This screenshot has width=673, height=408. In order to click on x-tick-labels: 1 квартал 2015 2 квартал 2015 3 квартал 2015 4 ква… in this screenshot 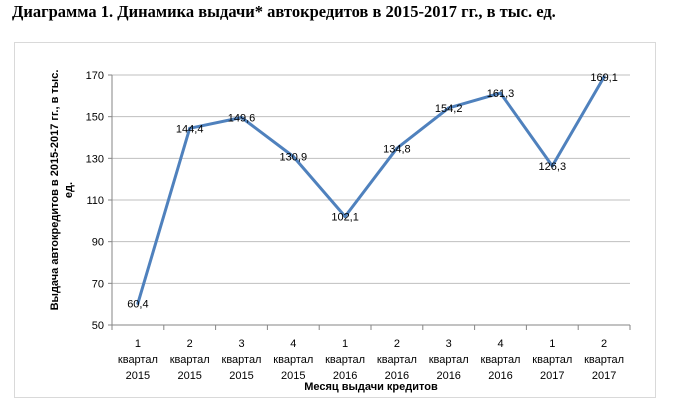, I will do `click(371, 360)`.